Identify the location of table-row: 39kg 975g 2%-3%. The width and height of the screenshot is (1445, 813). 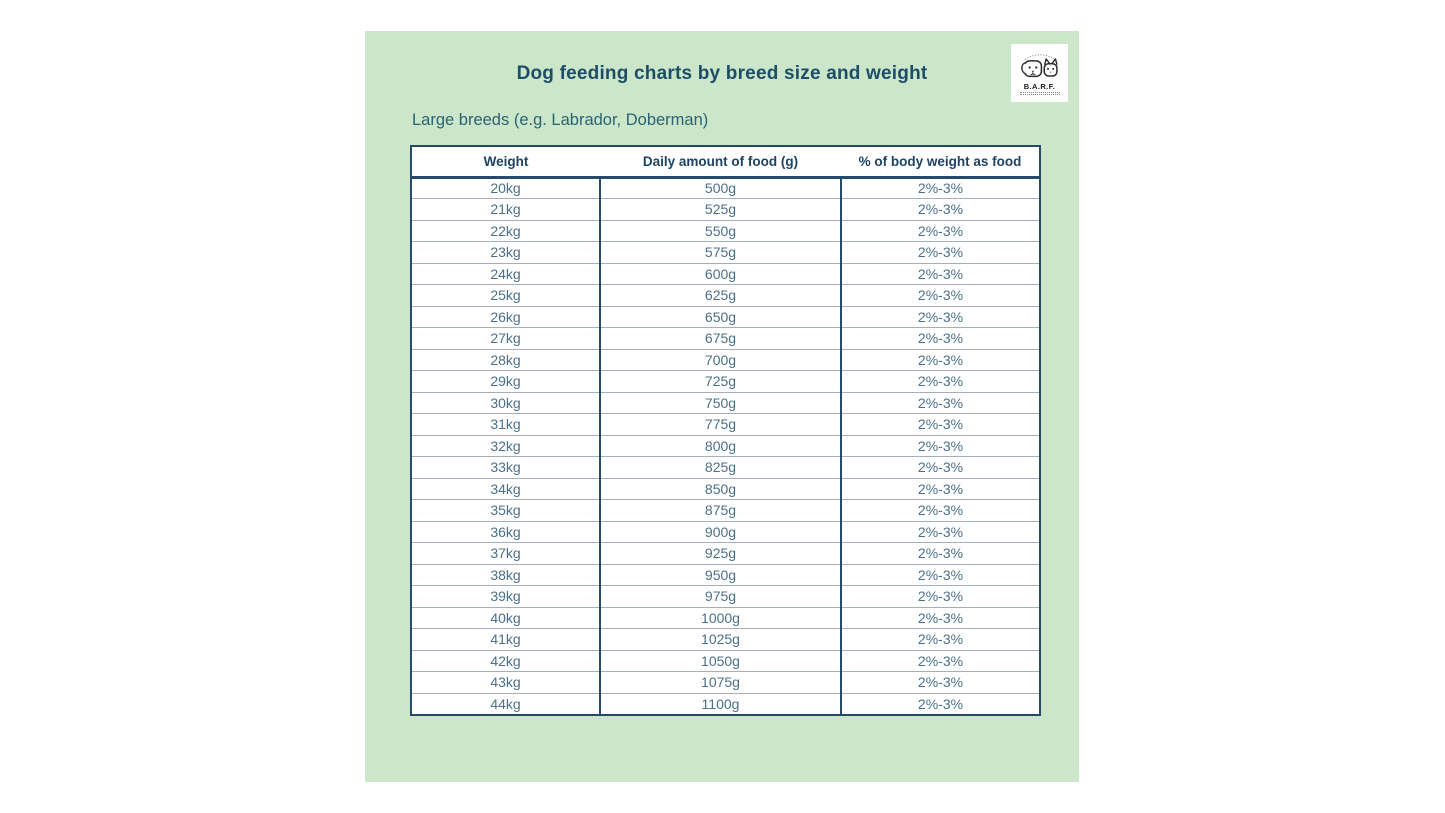
(725, 596).